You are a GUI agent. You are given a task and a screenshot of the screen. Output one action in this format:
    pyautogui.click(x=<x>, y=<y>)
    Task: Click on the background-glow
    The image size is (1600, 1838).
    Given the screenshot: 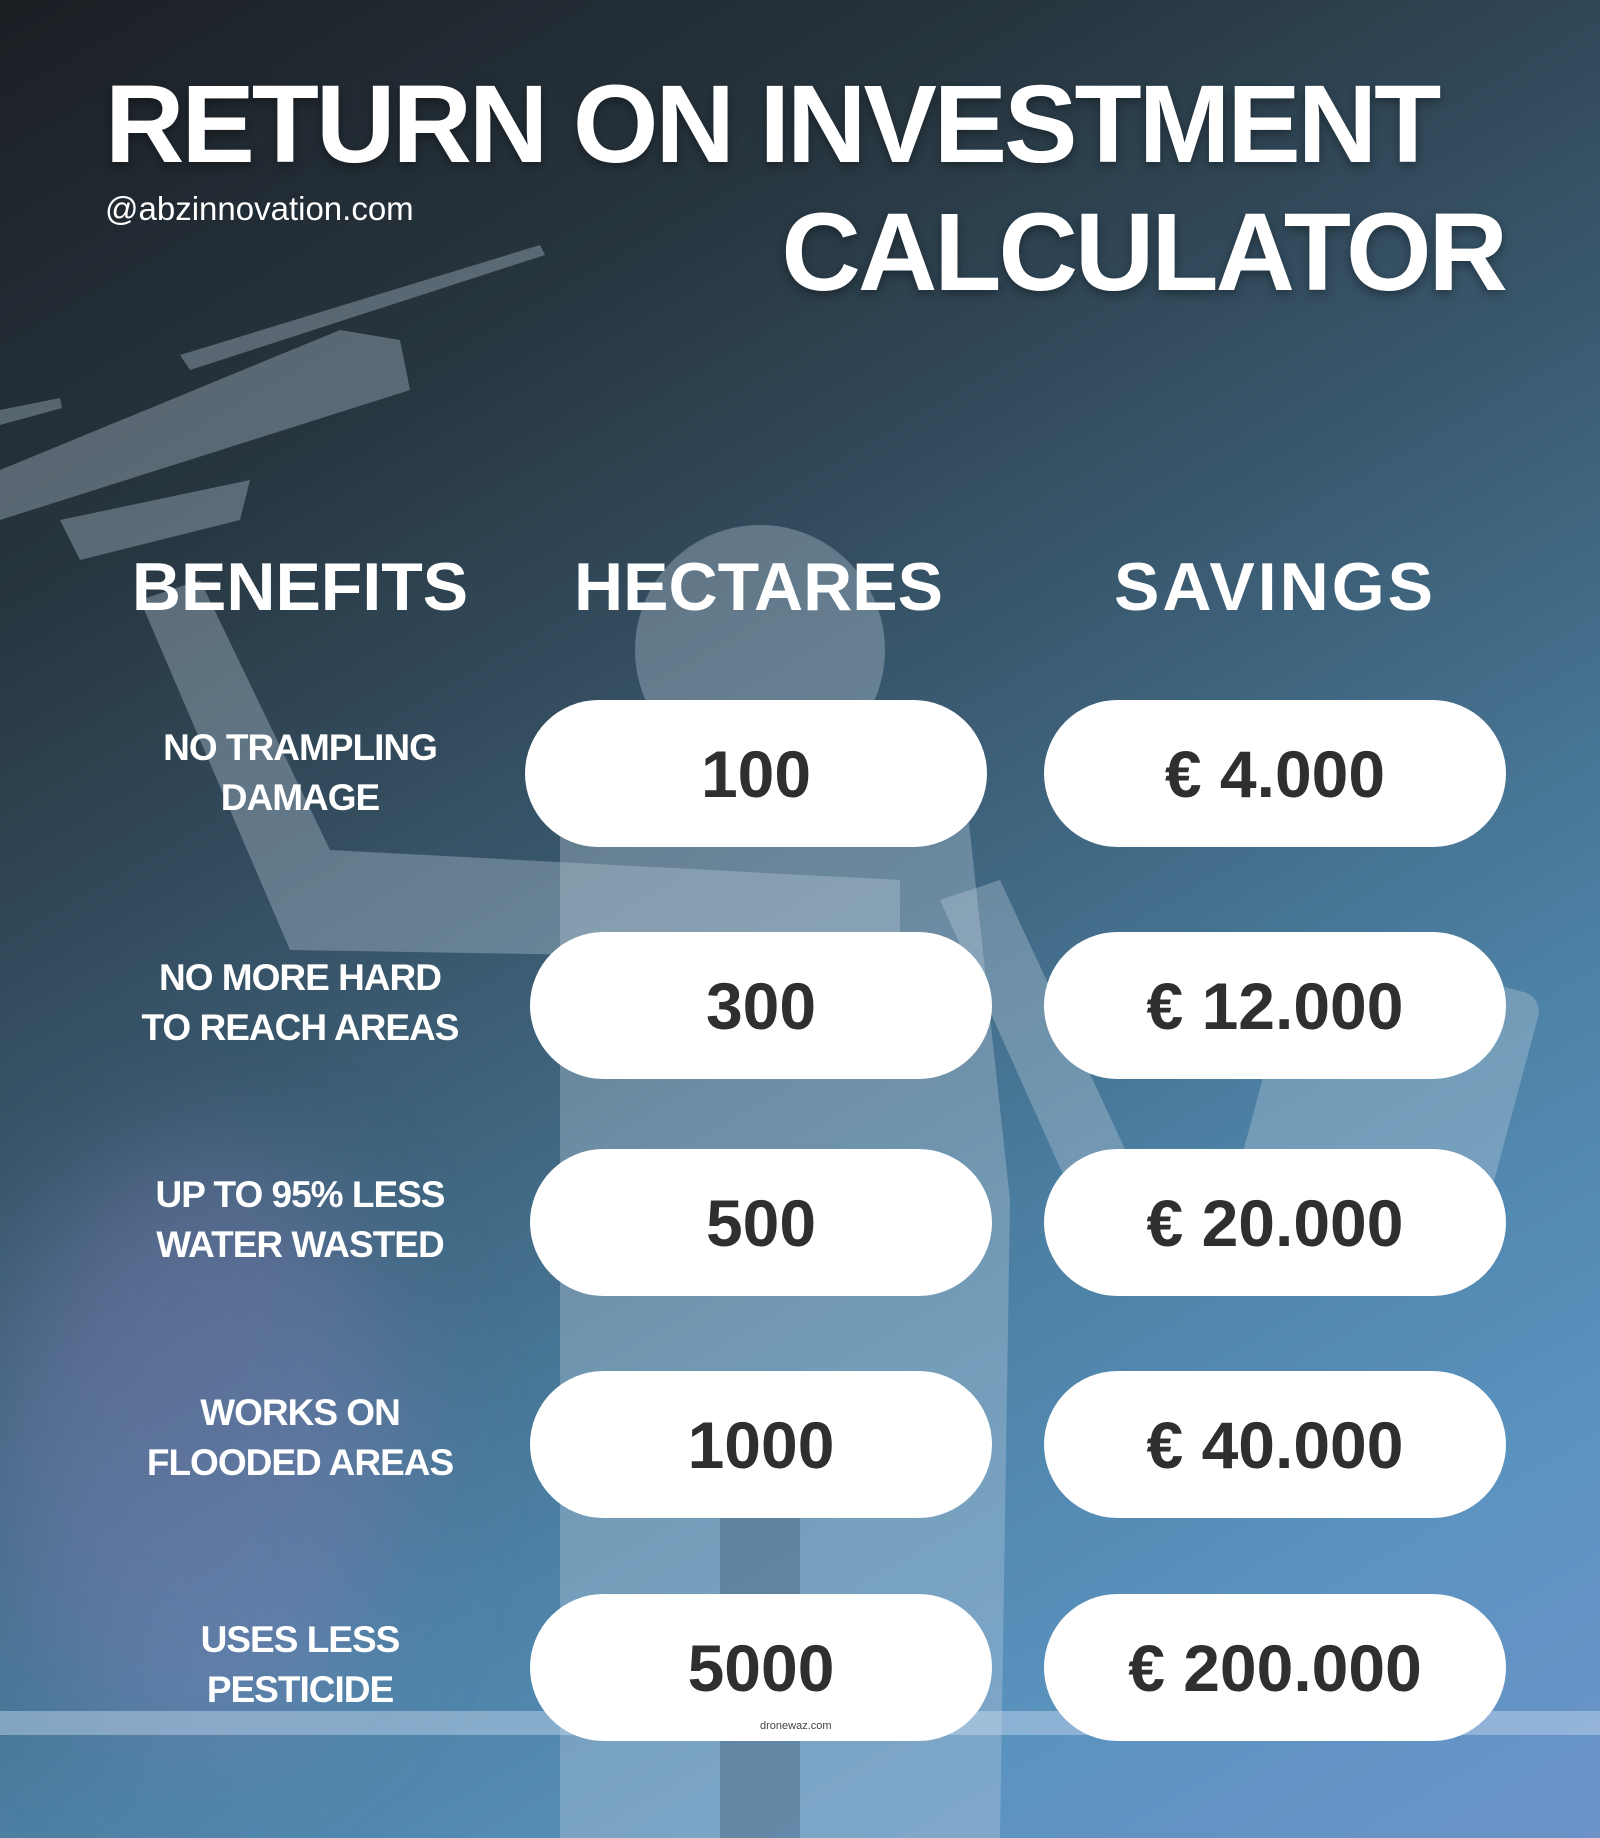 What is the action you would take?
    pyautogui.click(x=200, y=1450)
    